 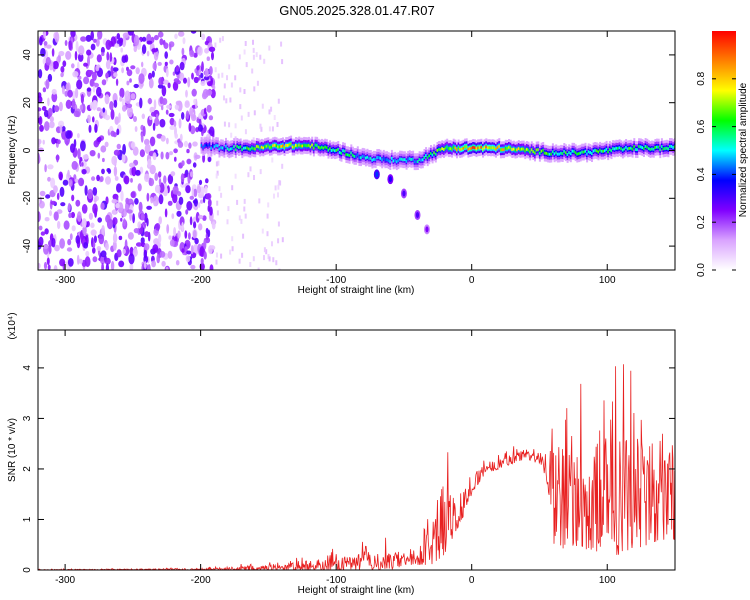 I want to click on colorbar-label: Normalized spectral amplitude, so click(x=743, y=149).